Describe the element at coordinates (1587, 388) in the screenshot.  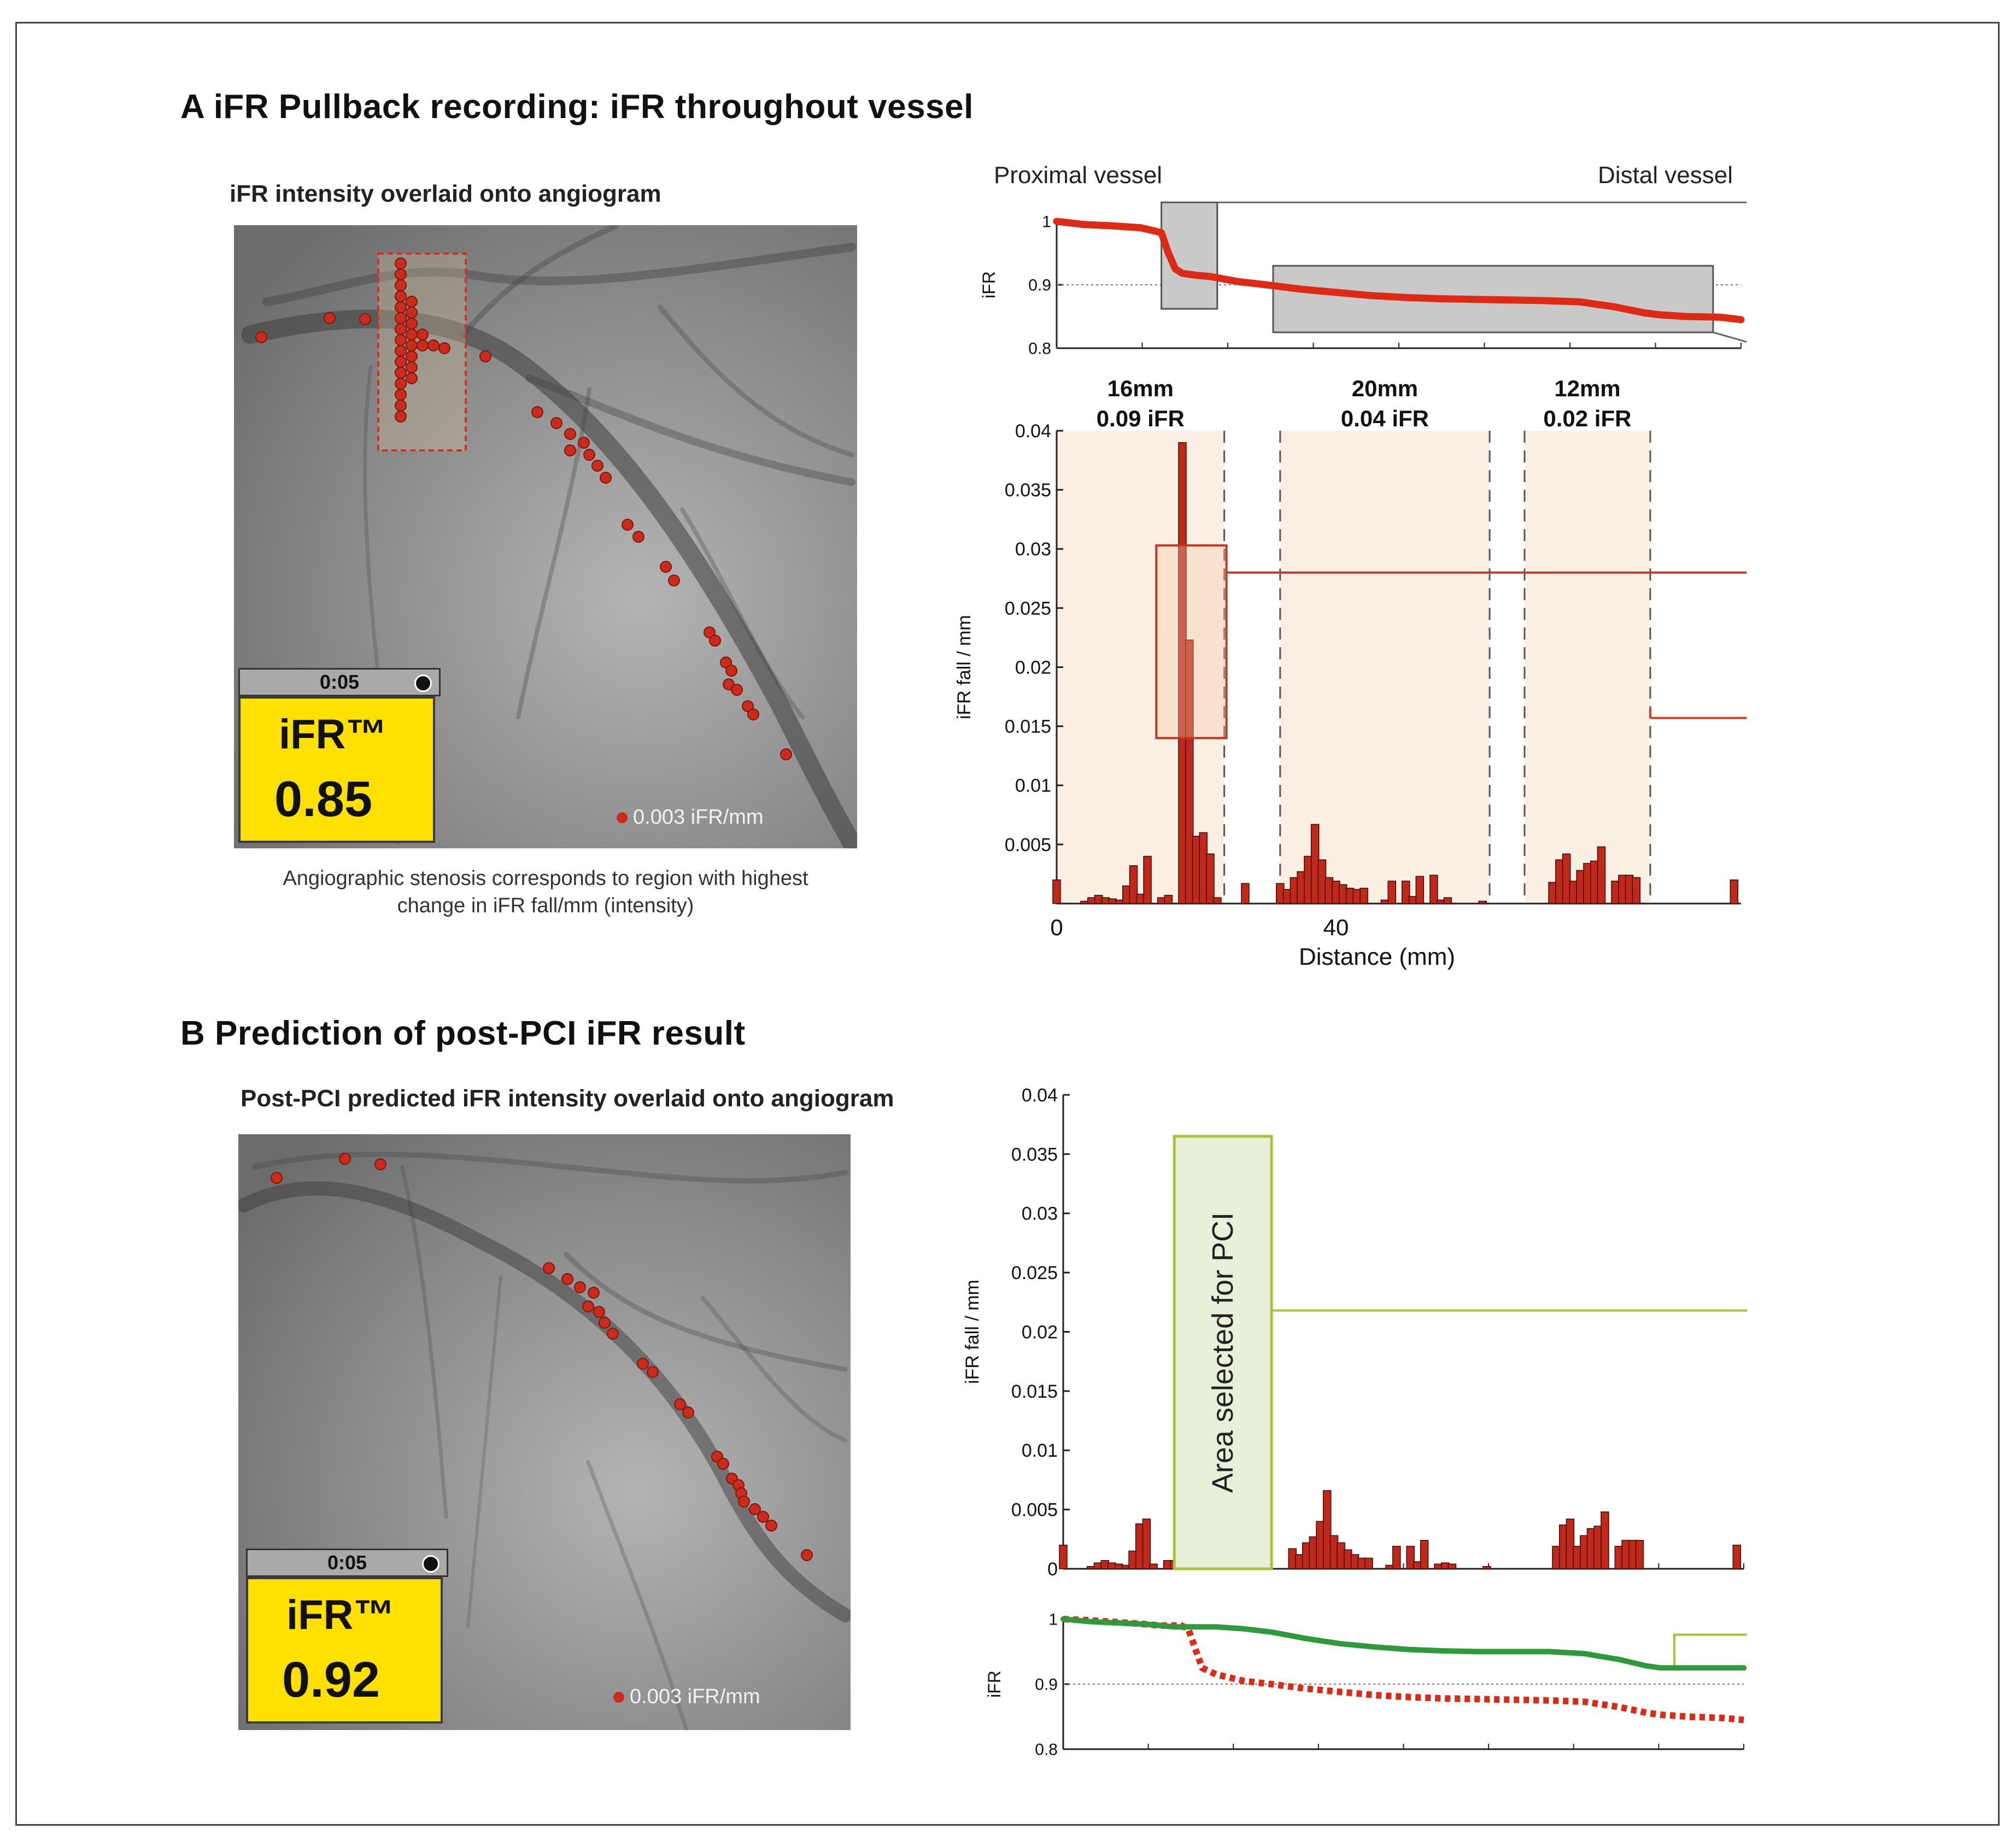
I see `segment-length-label: 12mm` at that location.